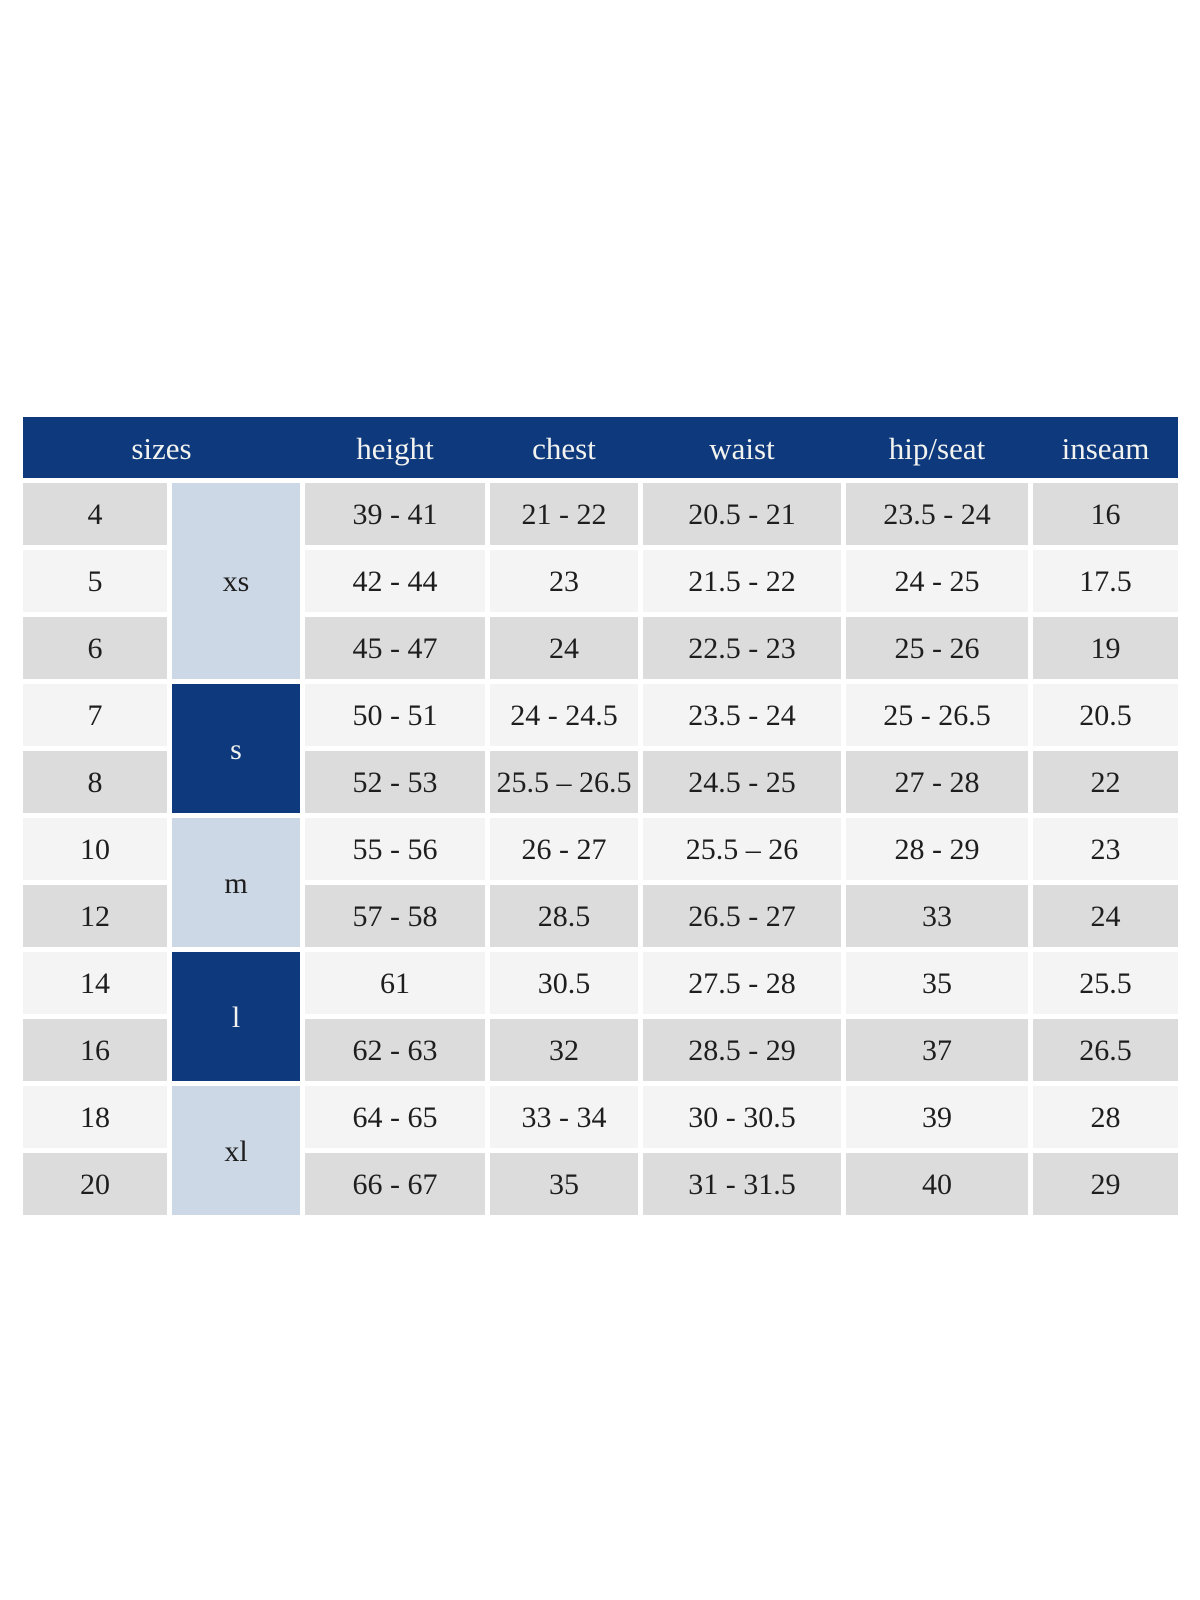  What do you see at coordinates (742, 849) in the screenshot?
I see `waist-cell: 25.5 – 26` at bounding box center [742, 849].